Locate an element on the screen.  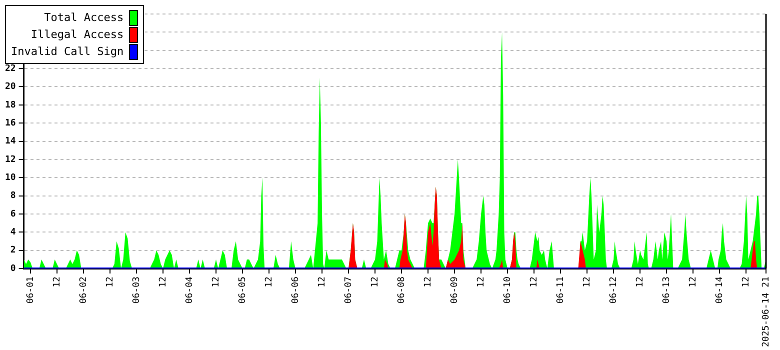
y-tick-label: 0 is located at coordinates (13, 269).